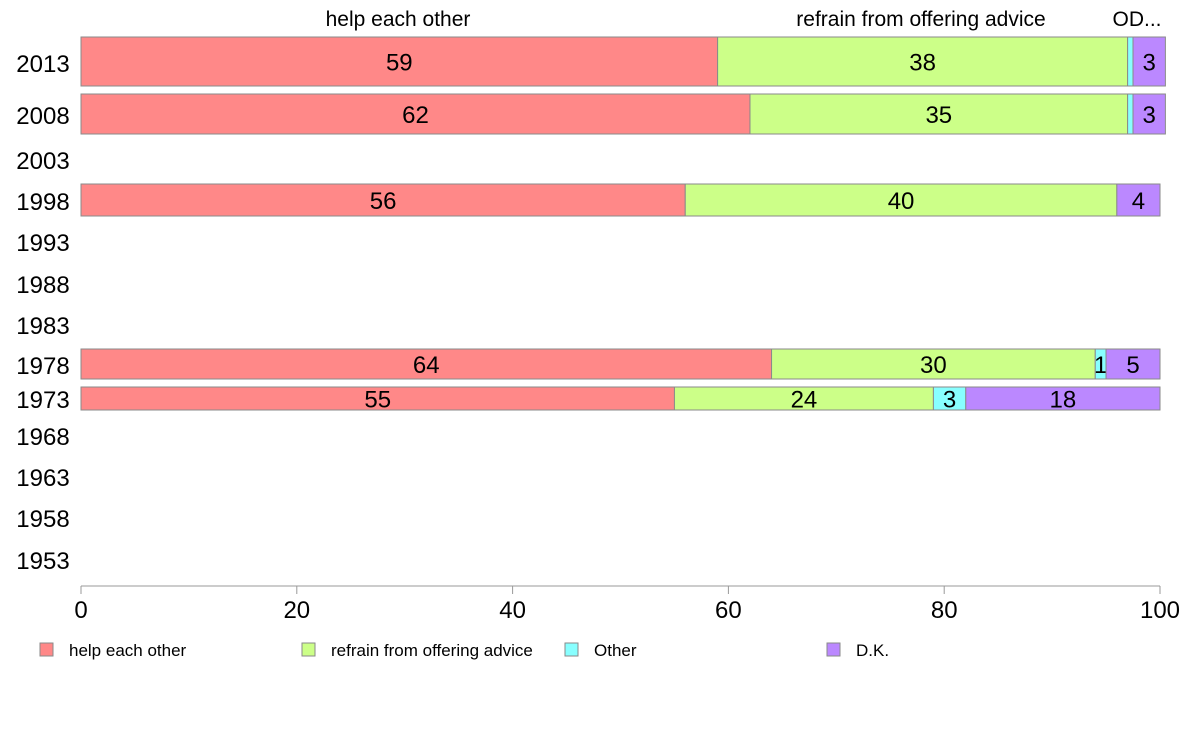 The width and height of the screenshot is (1188, 741). What do you see at coordinates (944, 610) in the screenshot?
I see `x-tick-label: 80` at bounding box center [944, 610].